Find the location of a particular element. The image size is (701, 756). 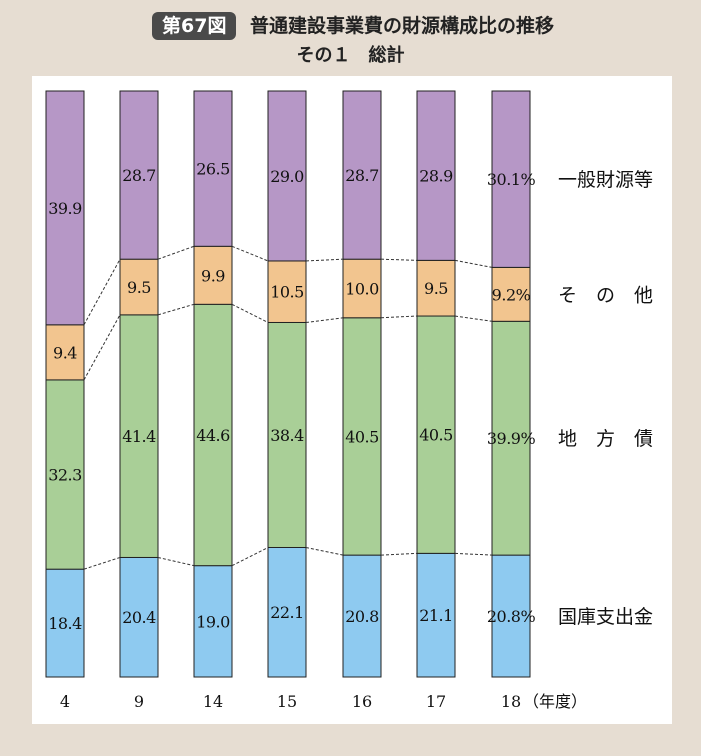

x-tick-label: 14 is located at coordinates (213, 701).